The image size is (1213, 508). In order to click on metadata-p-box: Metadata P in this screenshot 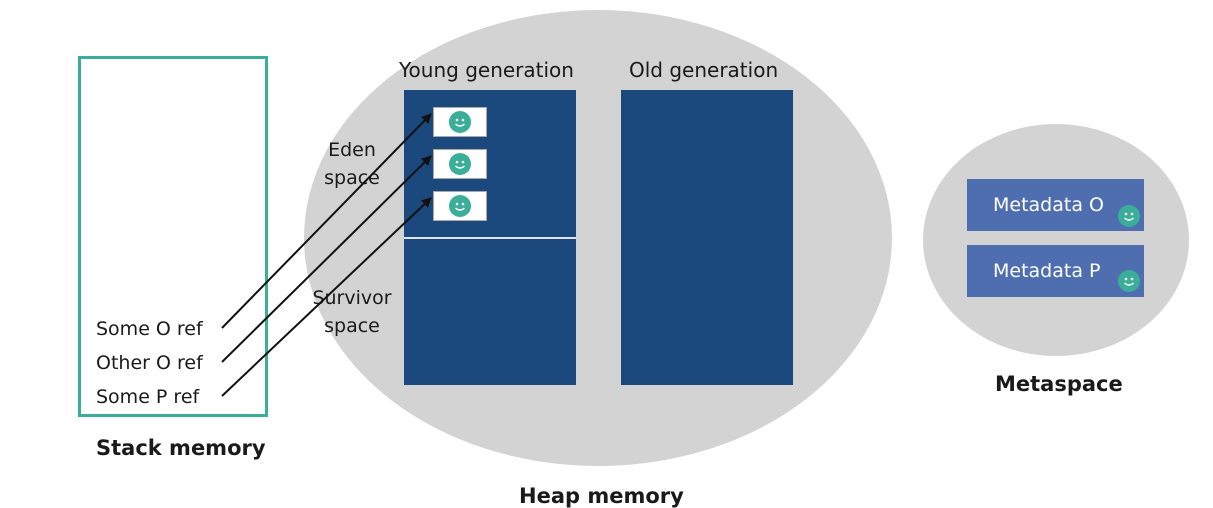, I will do `click(1055, 271)`.